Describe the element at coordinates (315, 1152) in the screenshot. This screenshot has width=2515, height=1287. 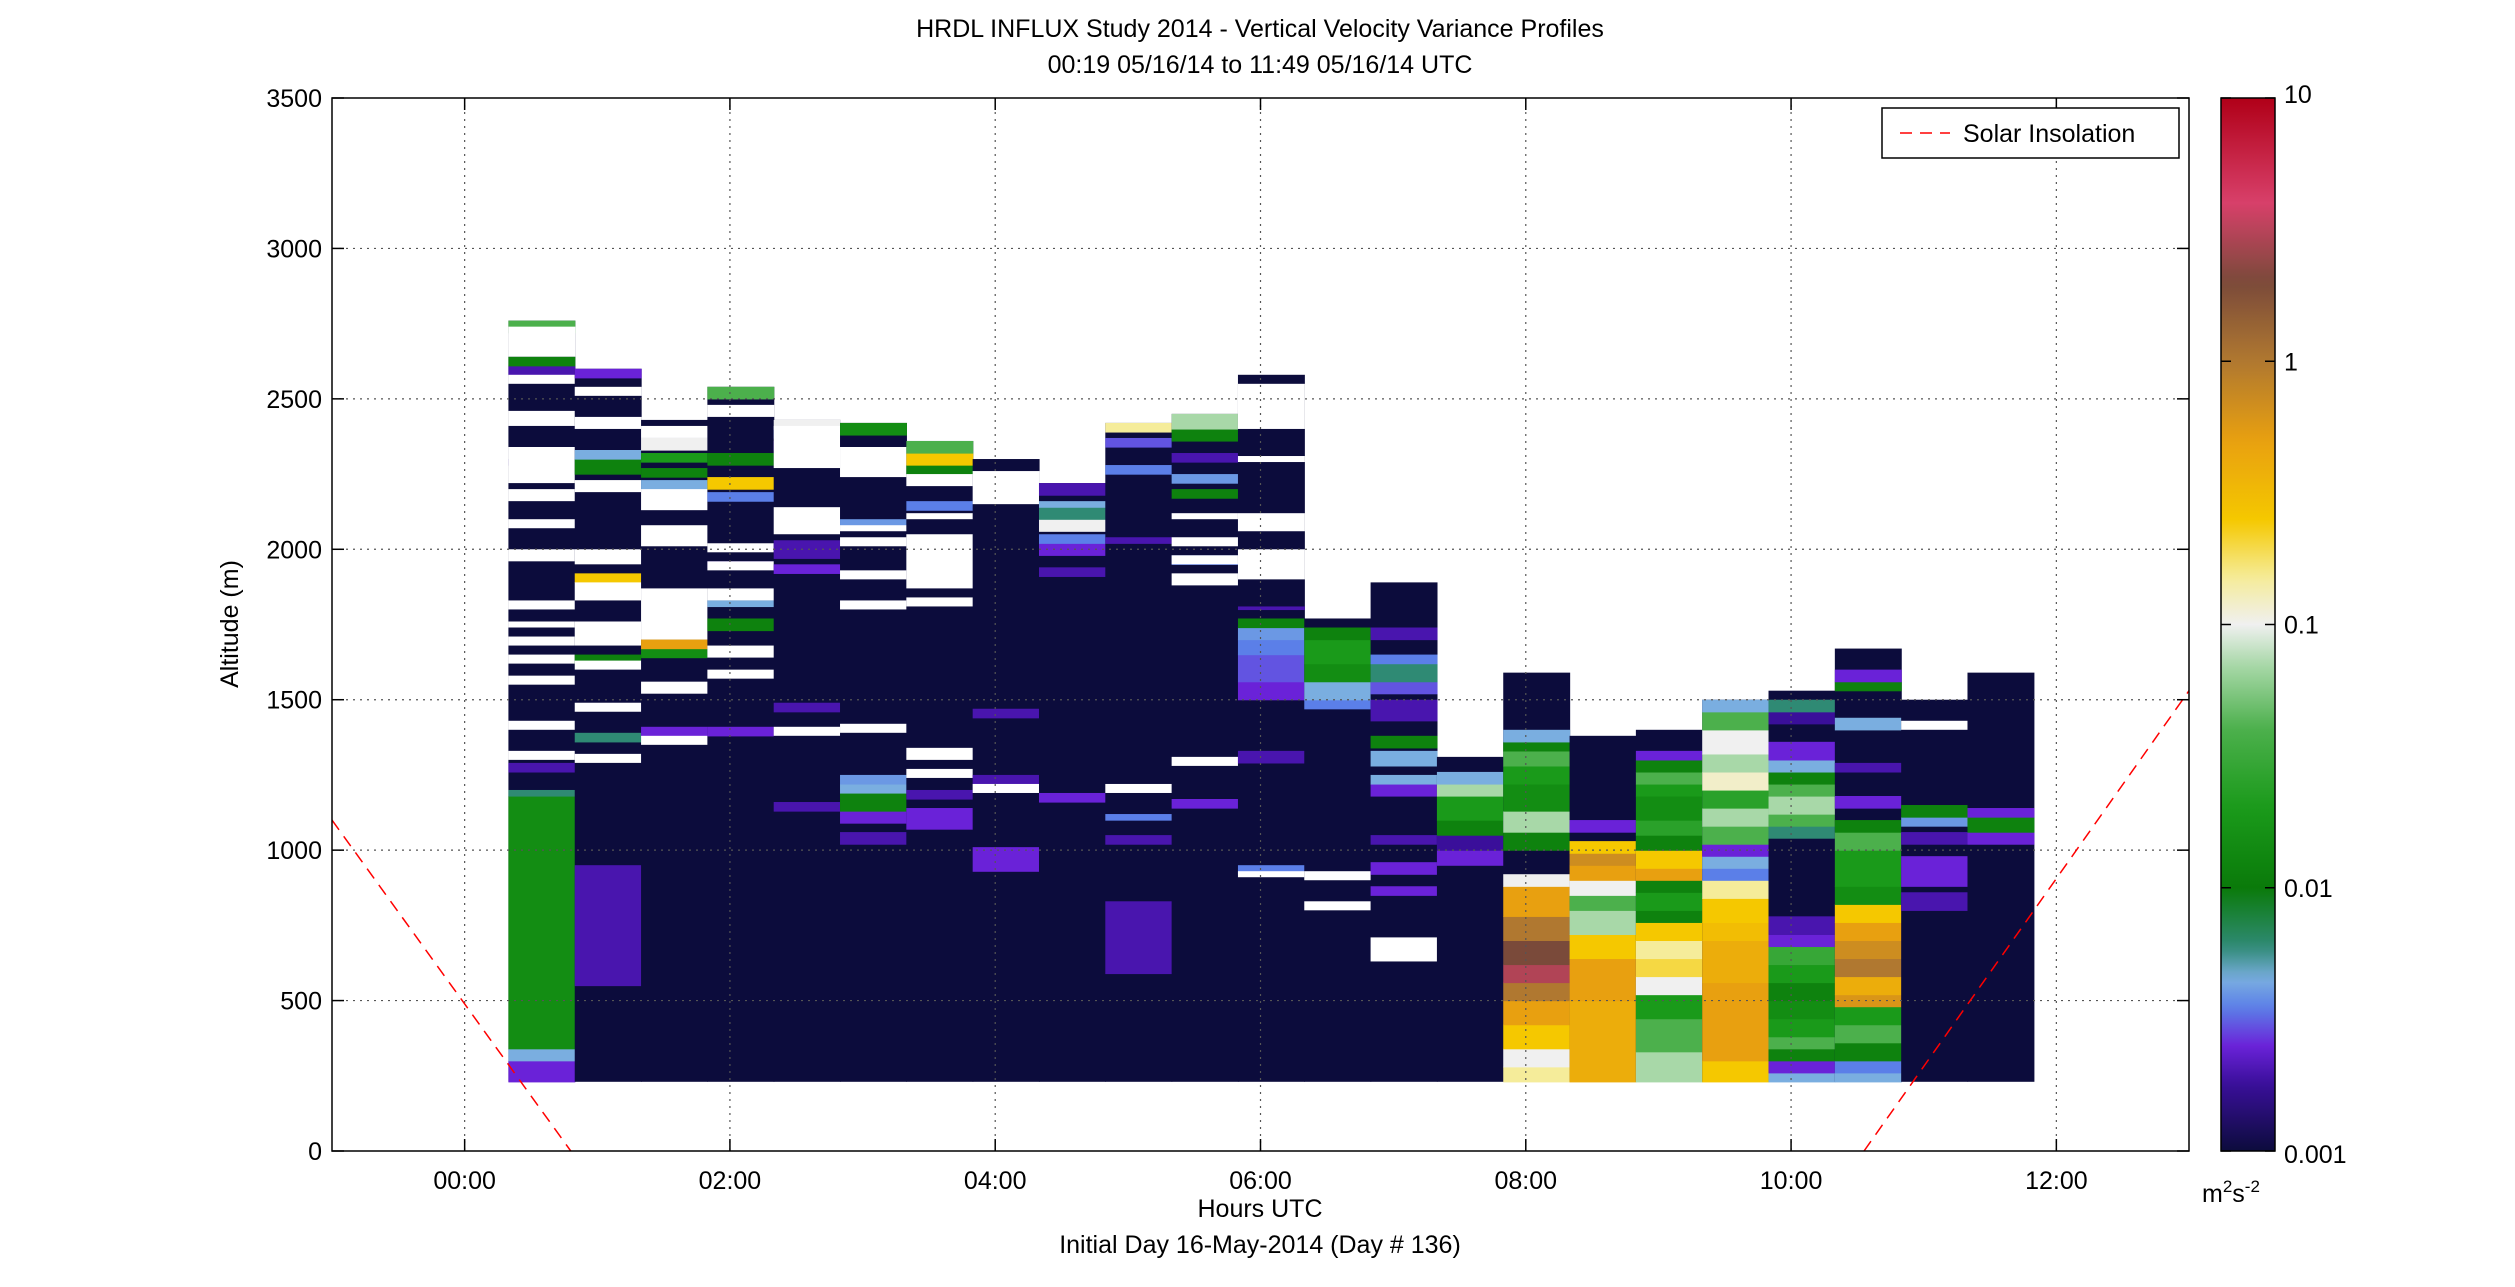
I see `y-tick-label: 0` at that location.